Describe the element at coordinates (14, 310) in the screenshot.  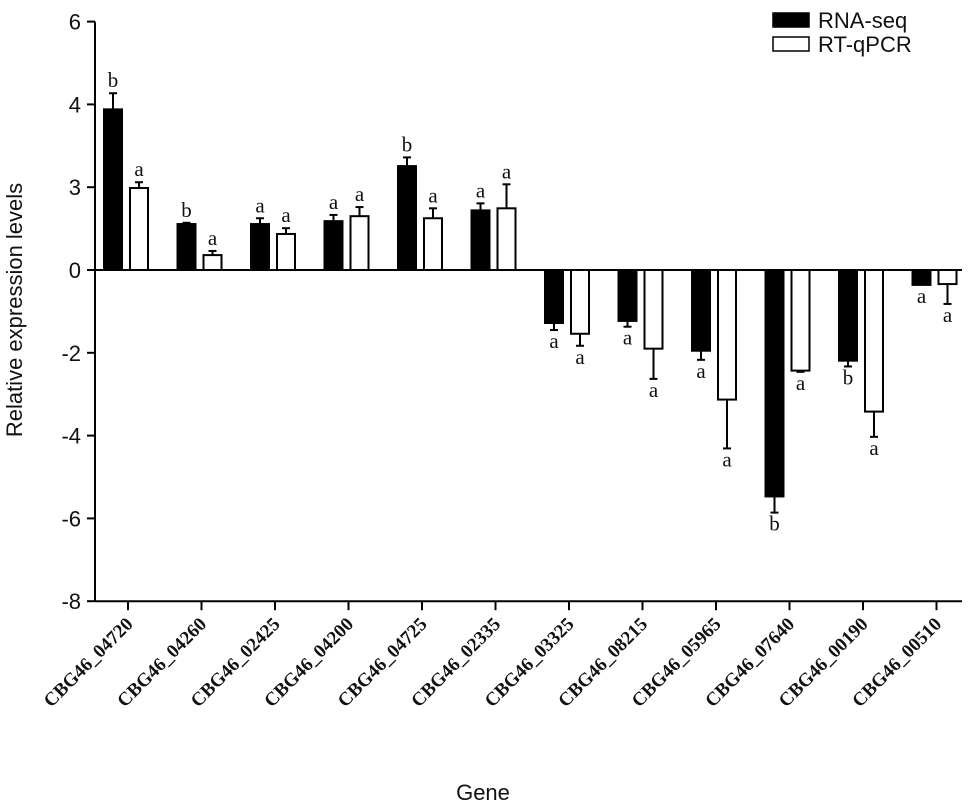
I see `y-axis-label: Relative expression levels` at that location.